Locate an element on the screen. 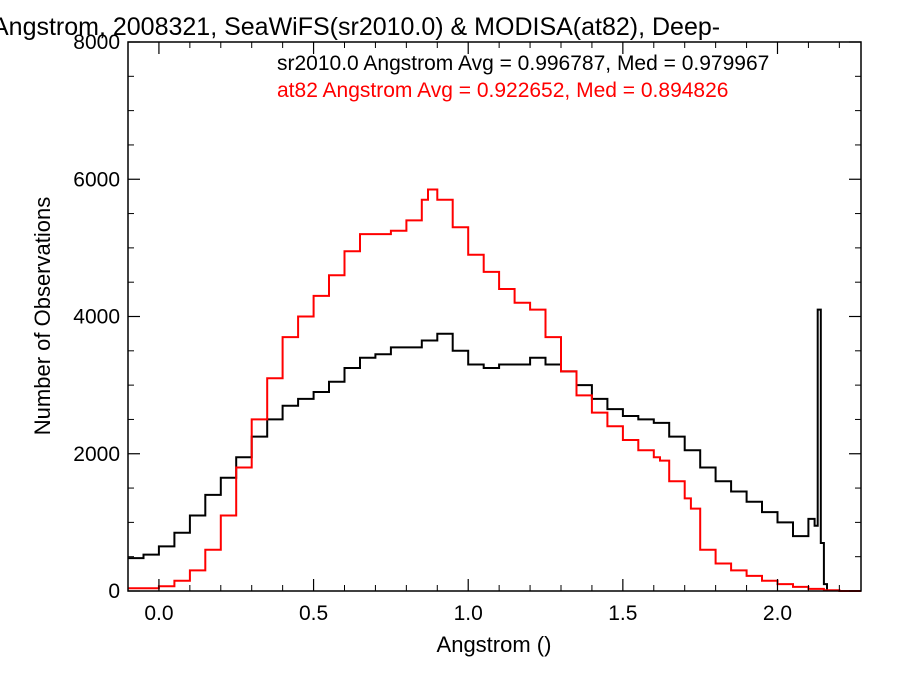  x-tick-label-0: 0.0 is located at coordinates (158, 613).